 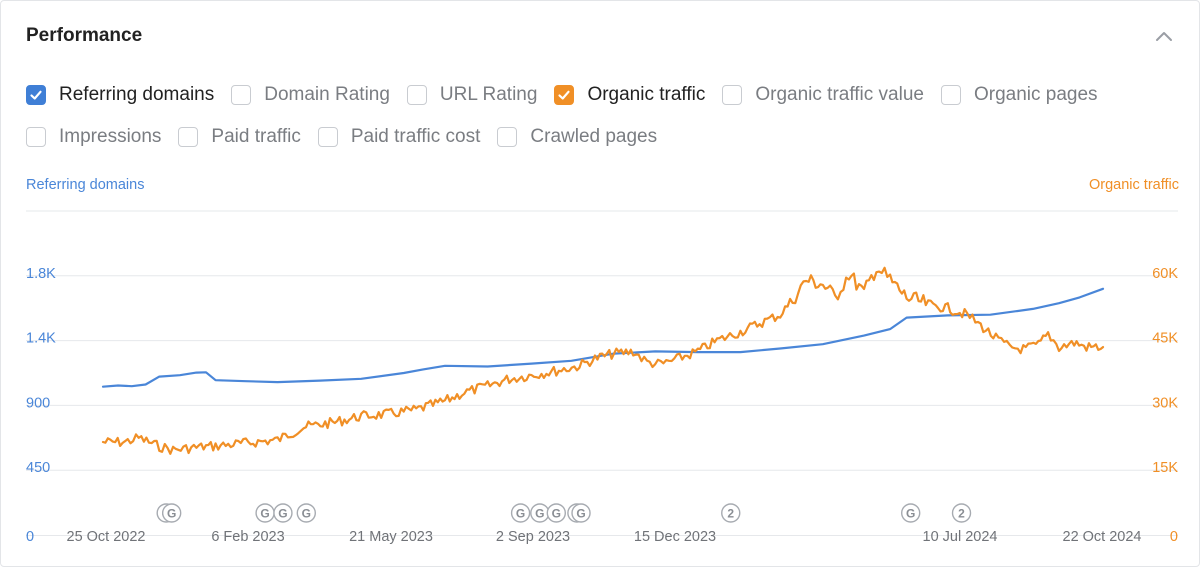 What do you see at coordinates (85, 185) in the screenshot?
I see `left-axis-title: Referring domains` at bounding box center [85, 185].